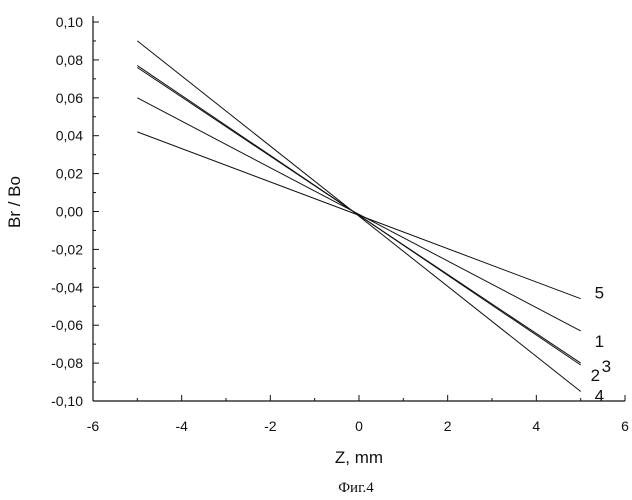 The image size is (632, 500). Describe the element at coordinates (14, 202) in the screenshot. I see `y-axis-title: Br / Bo` at that location.